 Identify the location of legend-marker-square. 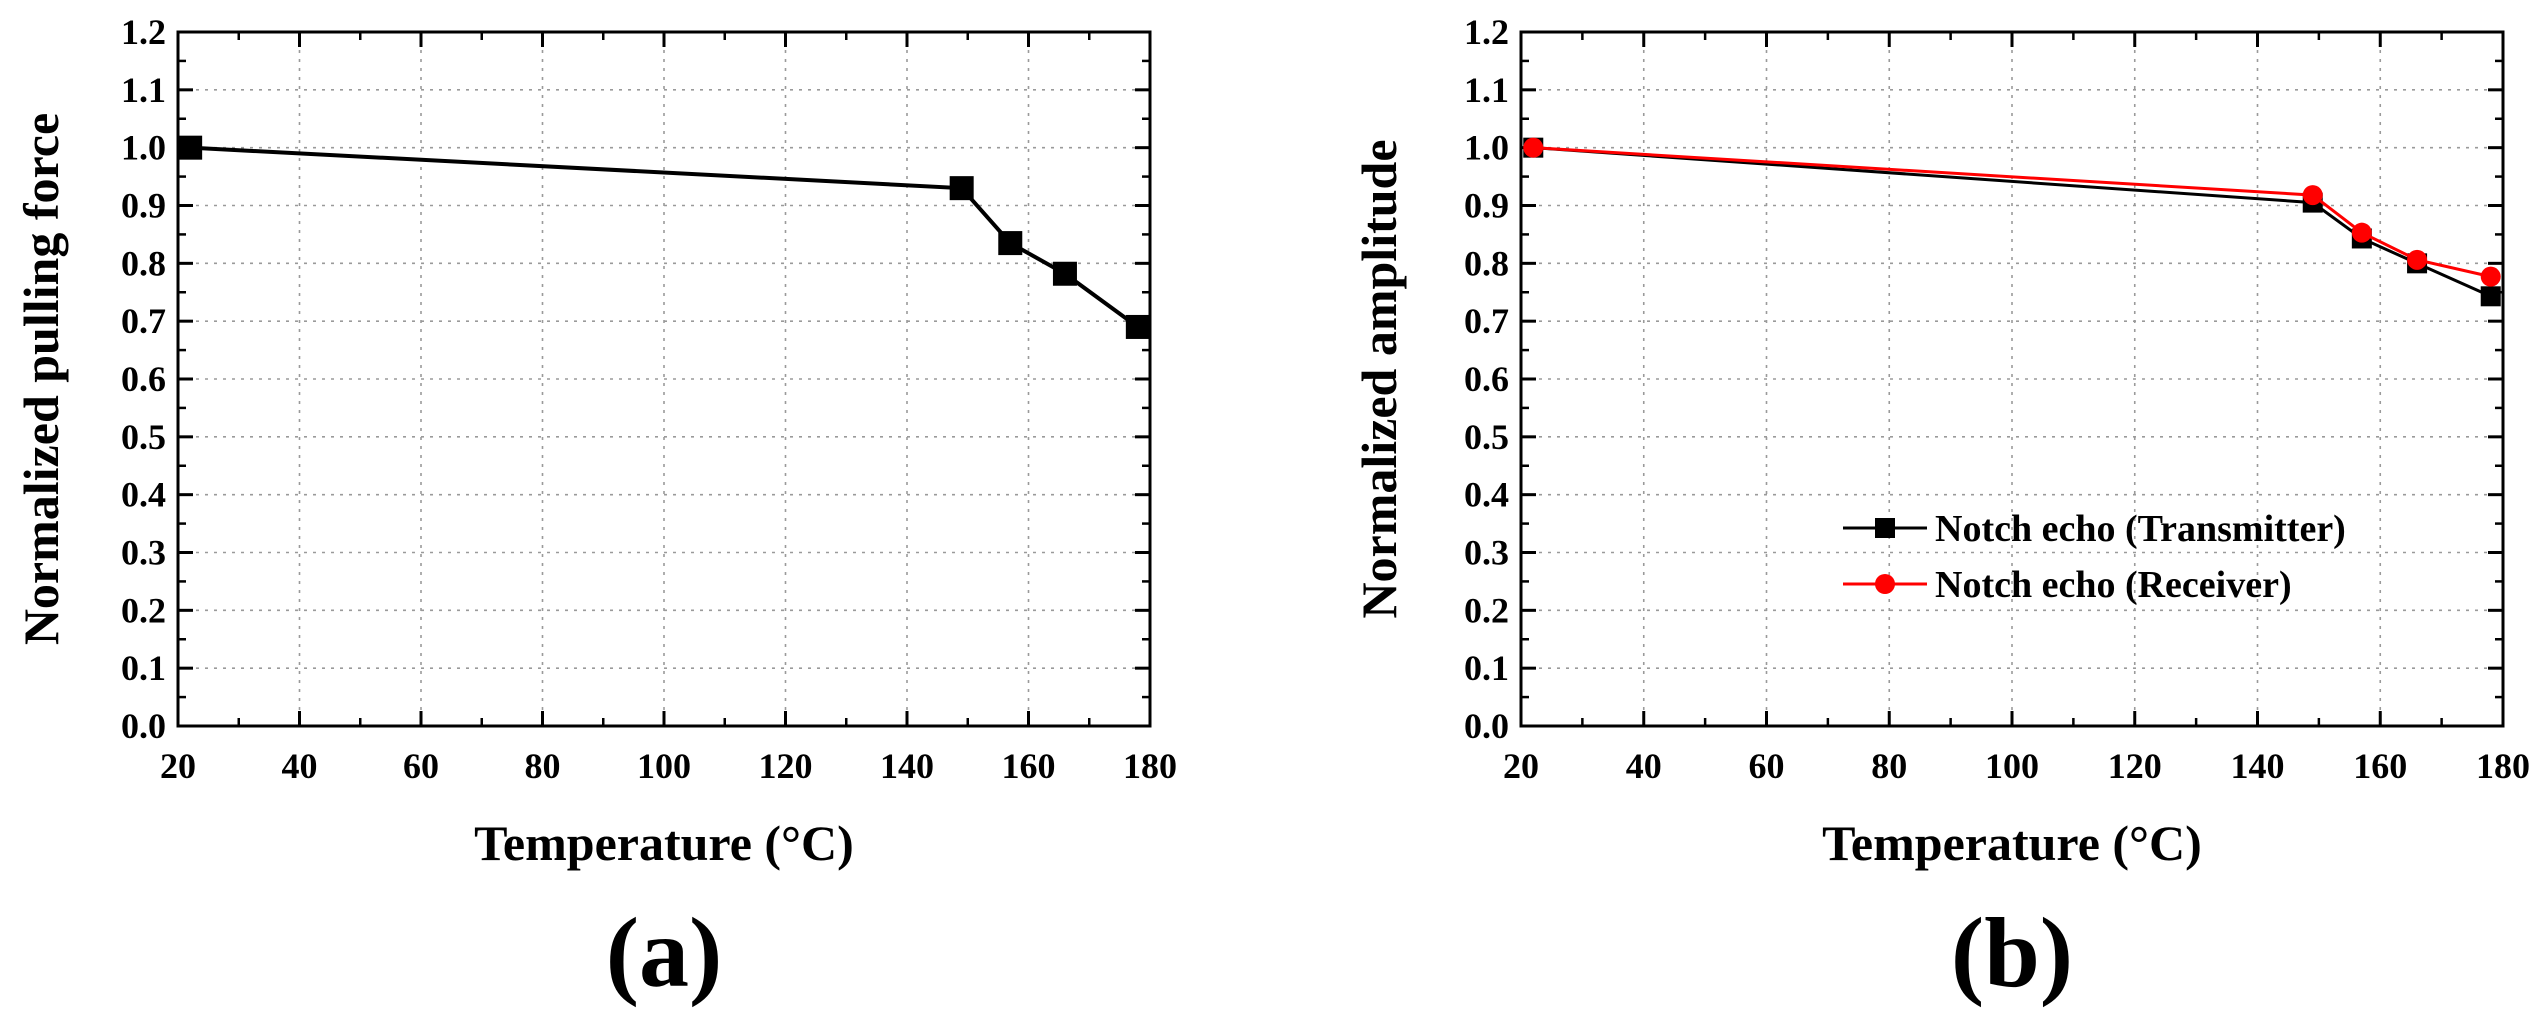
(1885, 528).